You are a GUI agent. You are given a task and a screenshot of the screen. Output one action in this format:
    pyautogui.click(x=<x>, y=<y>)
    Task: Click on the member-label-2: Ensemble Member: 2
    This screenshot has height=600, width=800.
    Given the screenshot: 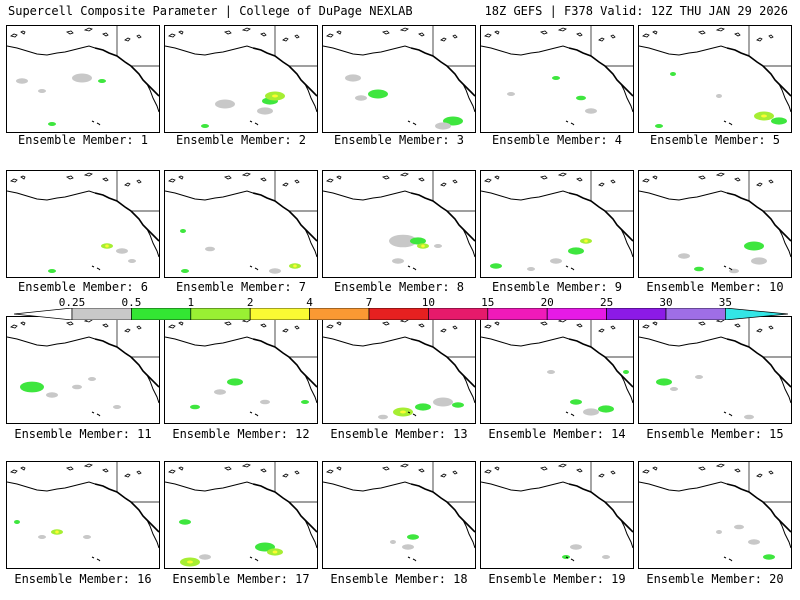 What is the action you would take?
    pyautogui.click(x=241, y=140)
    